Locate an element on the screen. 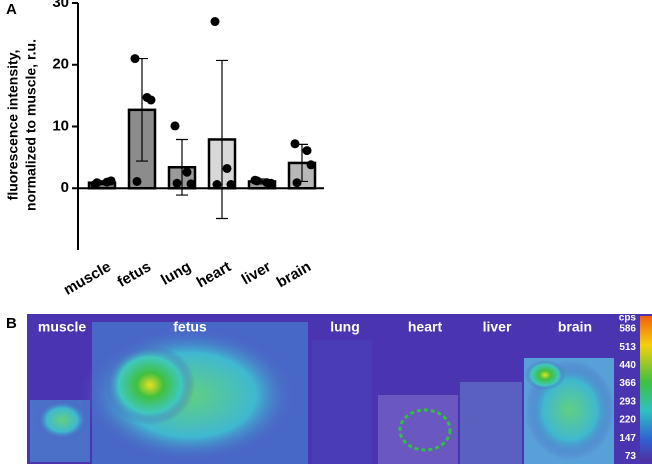 This screenshot has height=469, width=652. colorbar-tick-label: 293 is located at coordinates (627, 401).